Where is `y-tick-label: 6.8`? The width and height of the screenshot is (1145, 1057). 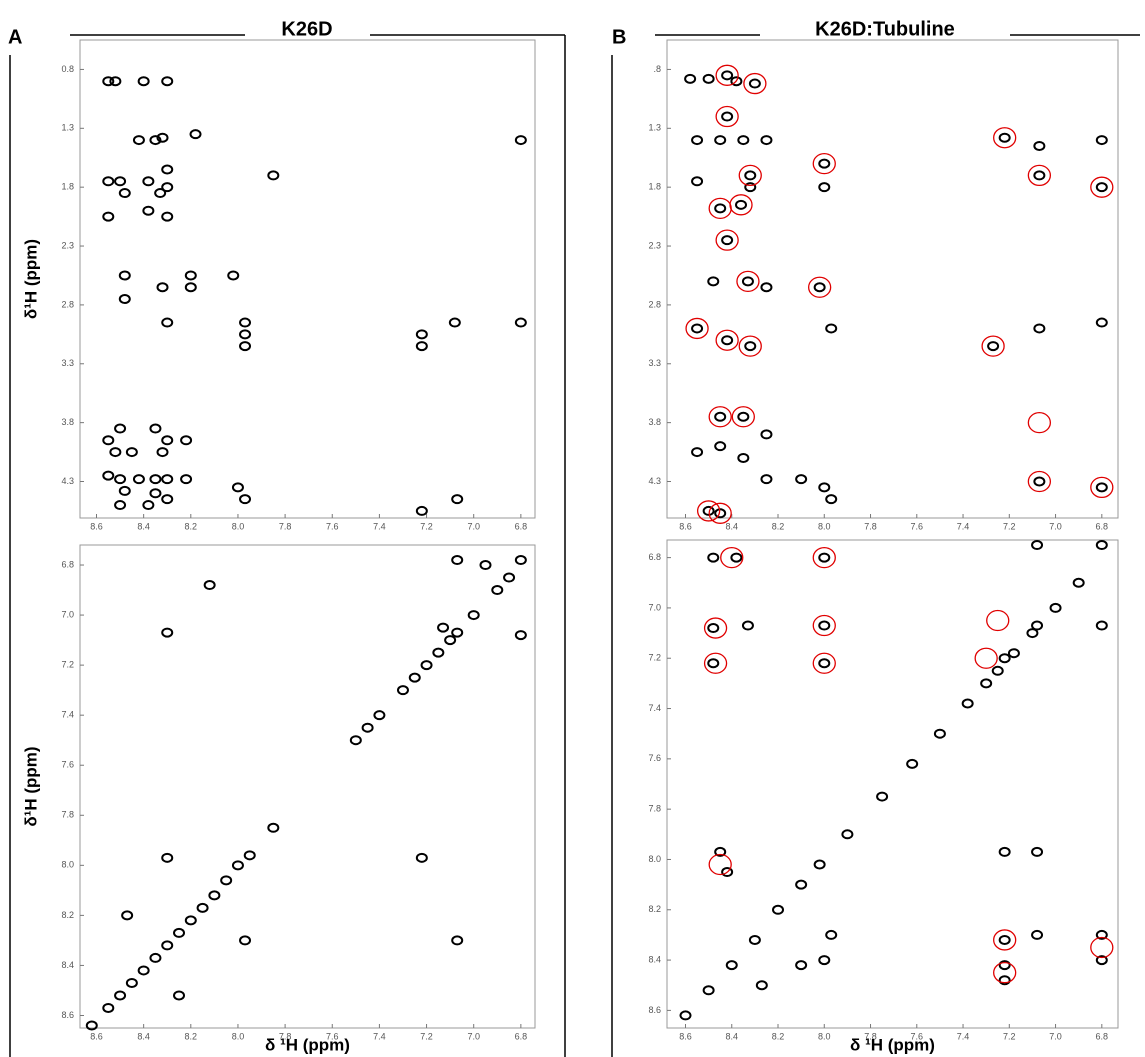
y-tick-label: 6.8 is located at coordinates (67, 564).